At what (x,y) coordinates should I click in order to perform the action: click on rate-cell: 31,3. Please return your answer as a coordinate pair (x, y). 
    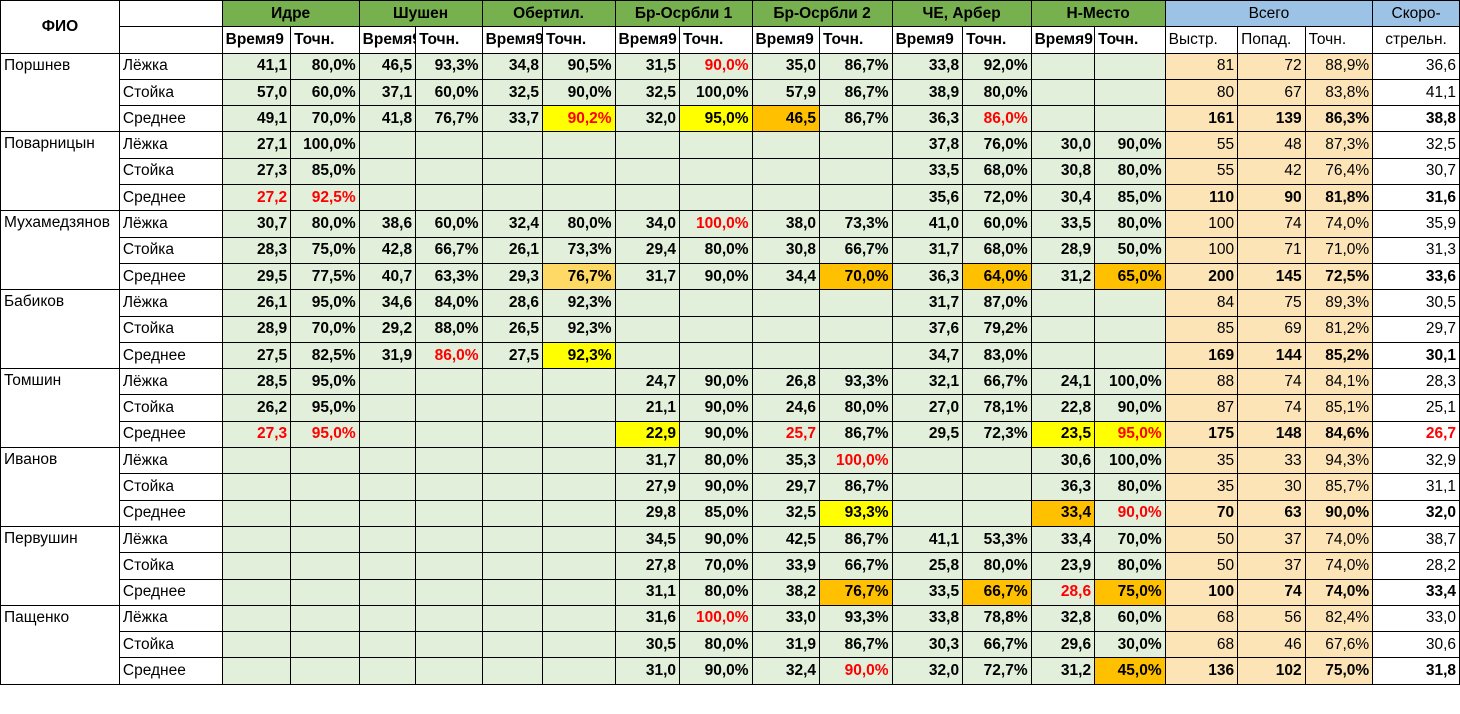
    Looking at the image, I should click on (1416, 250).